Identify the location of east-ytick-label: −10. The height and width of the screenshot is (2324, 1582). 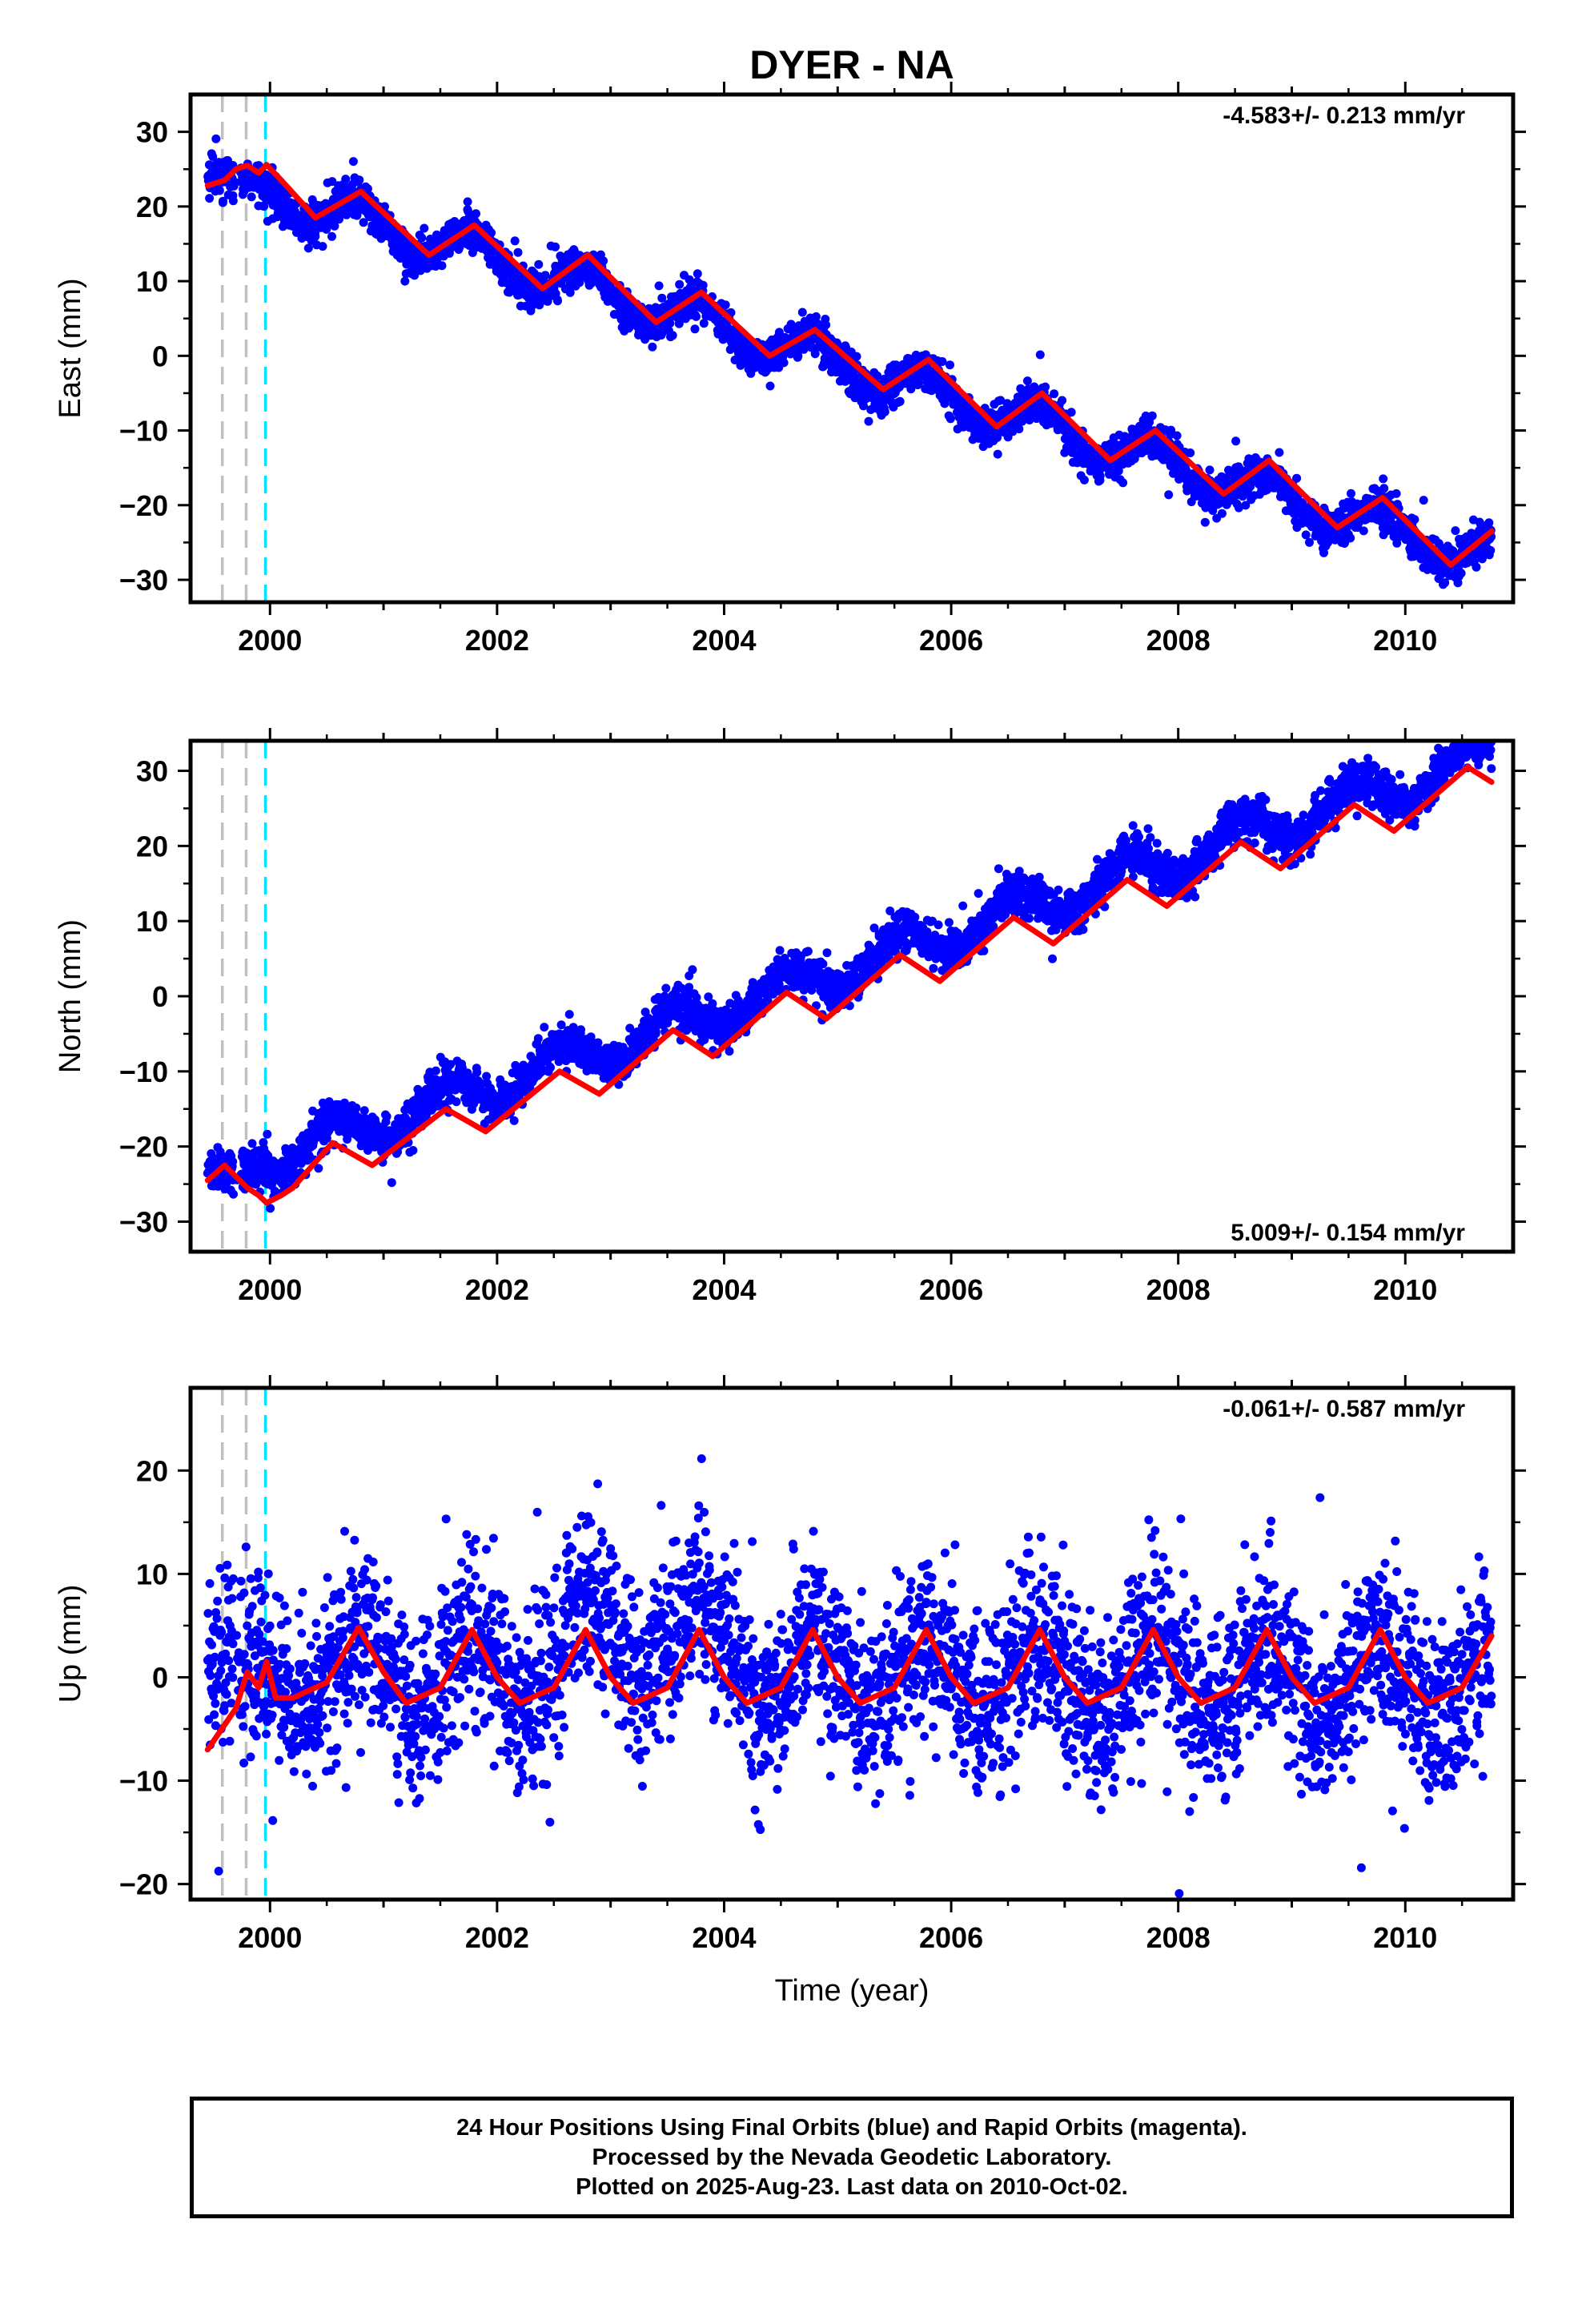
(144, 431).